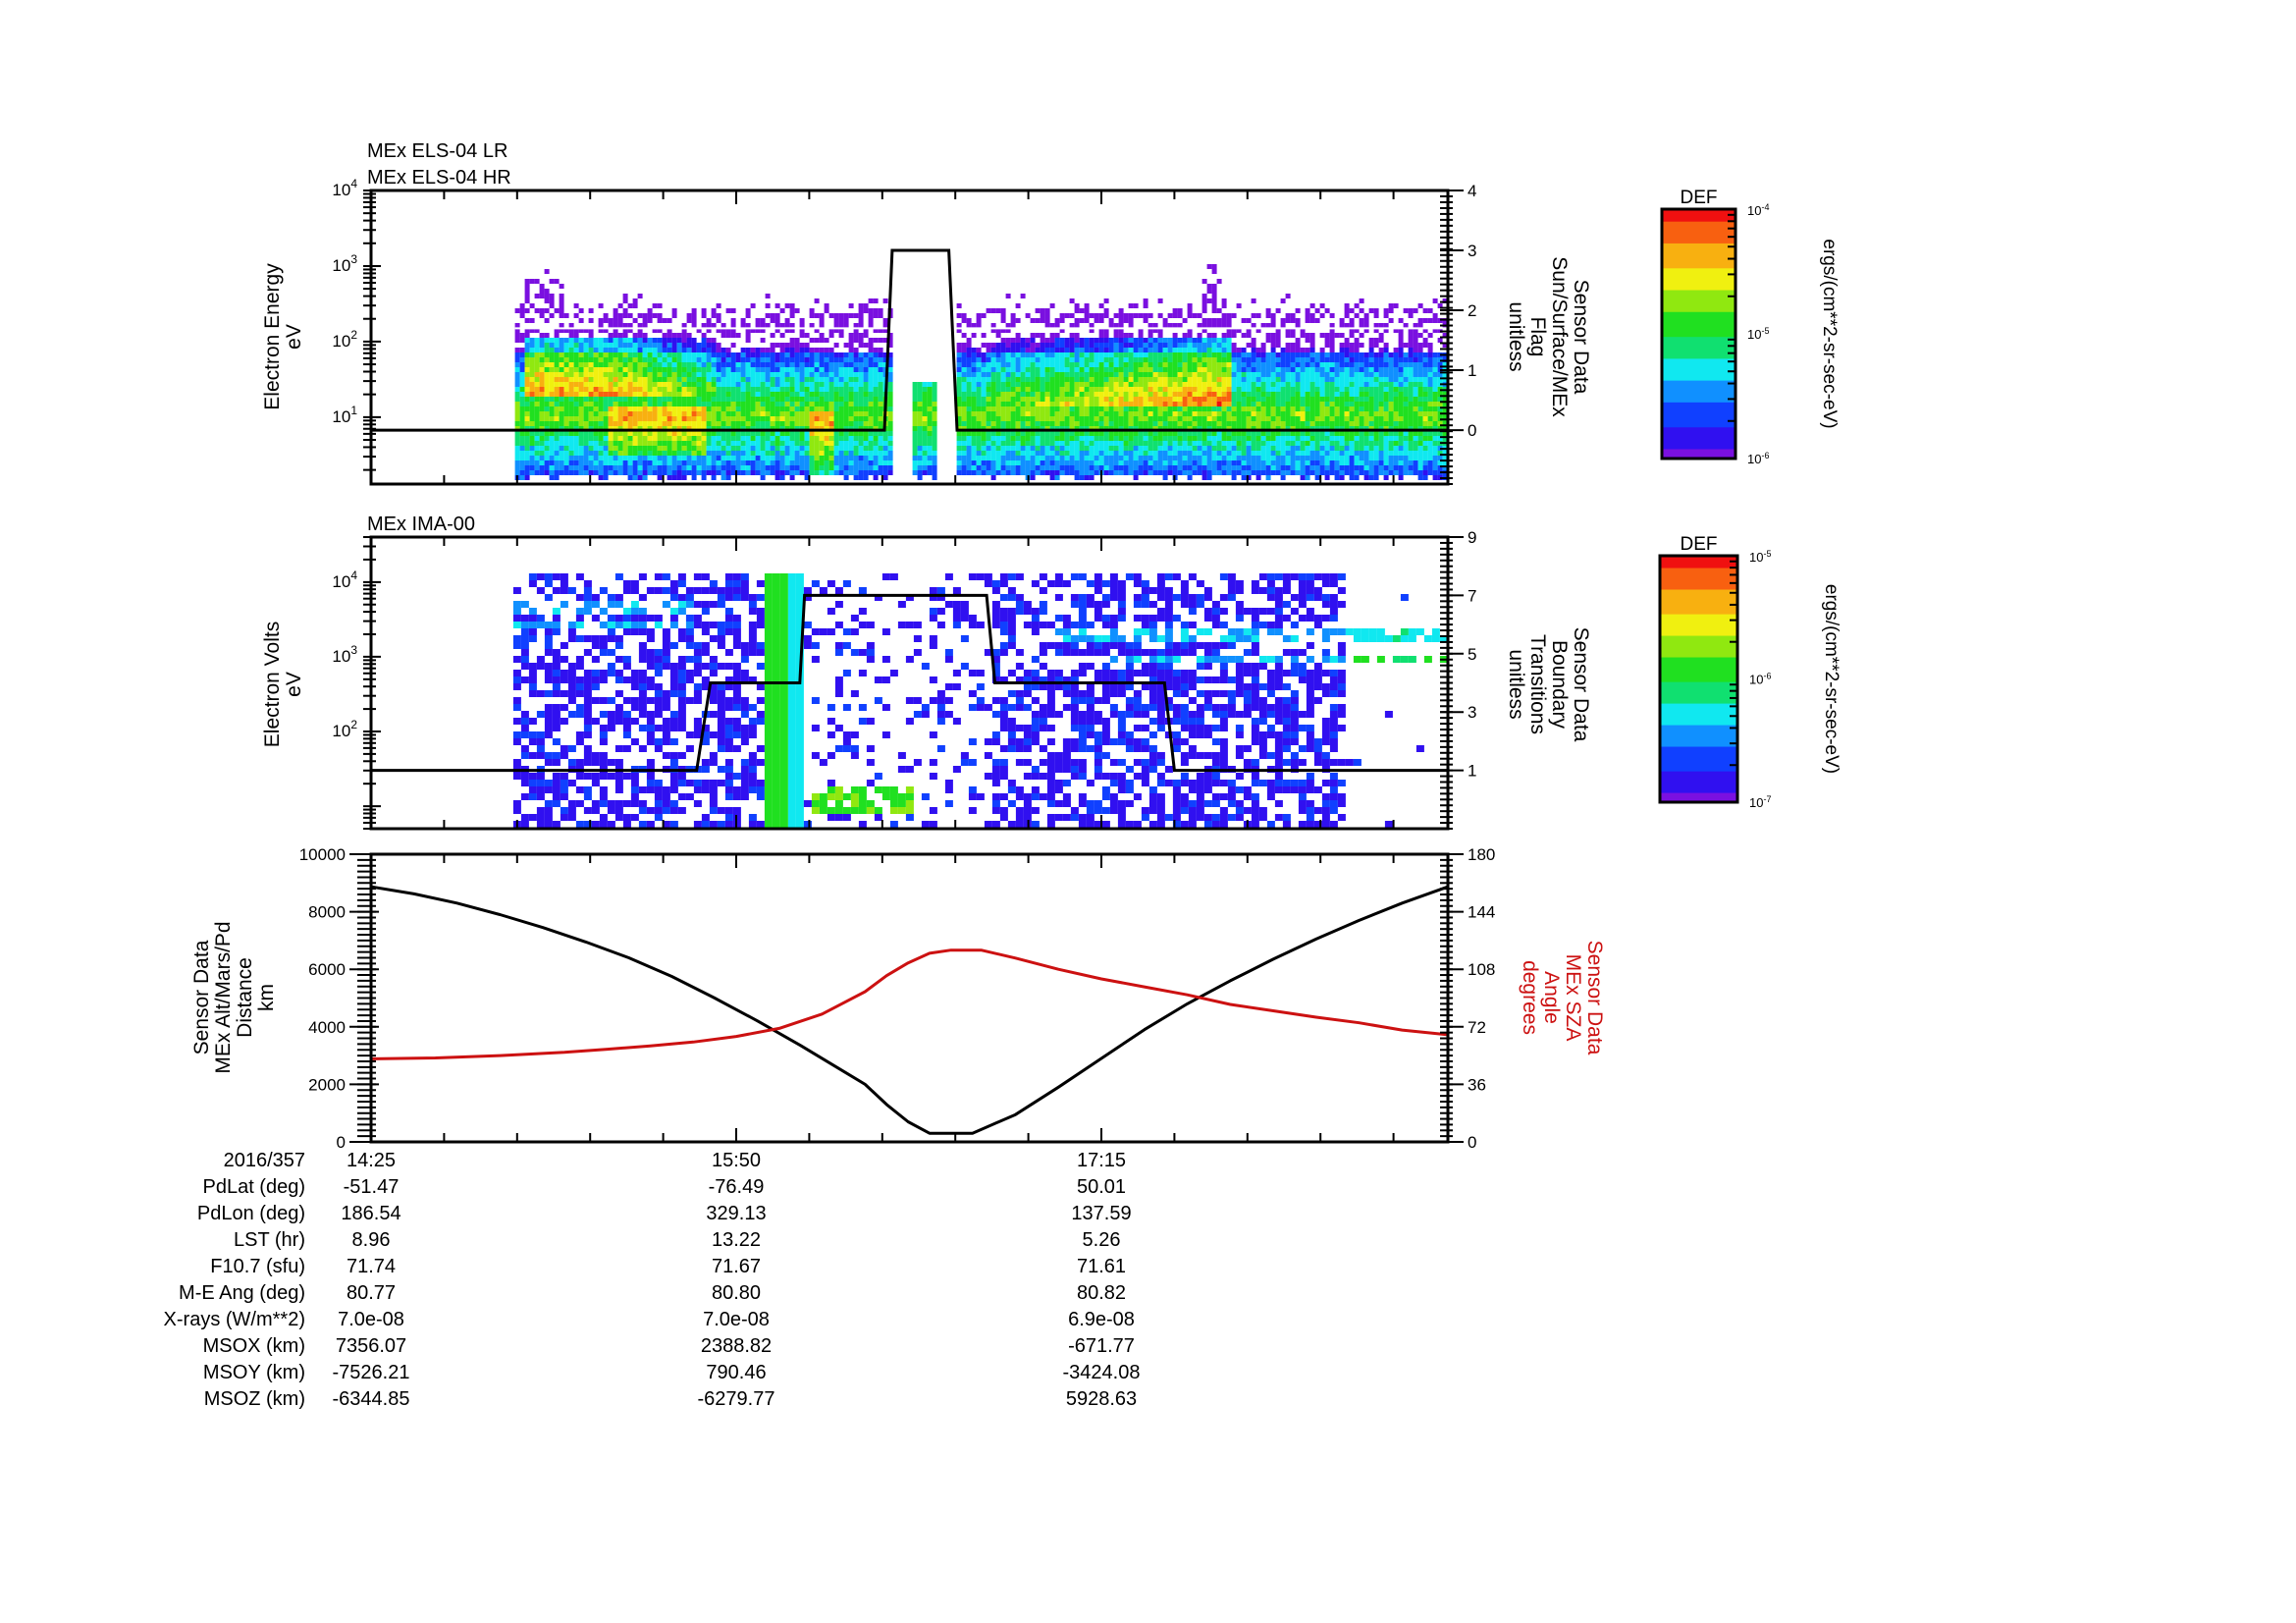 This screenshot has width=2296, height=1623. Describe the element at coordinates (242, 1293) in the screenshot. I see `ephemeris-row-label: M-E Ang (deg)` at that location.